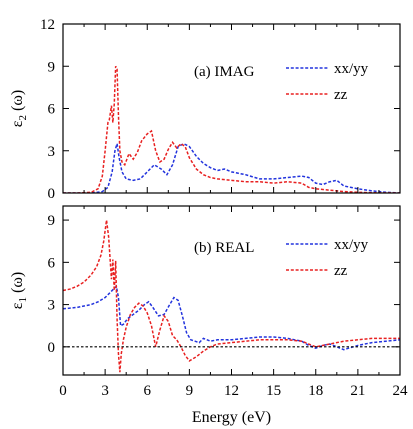  What do you see at coordinates (401, 391) in the screenshot?
I see `x-tick-label: 24` at bounding box center [401, 391].